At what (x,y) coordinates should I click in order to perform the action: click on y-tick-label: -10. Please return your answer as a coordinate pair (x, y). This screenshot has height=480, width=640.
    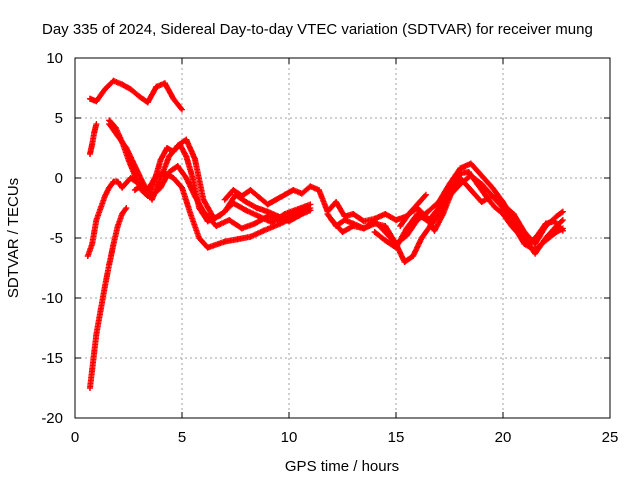
    Looking at the image, I should click on (52, 298).